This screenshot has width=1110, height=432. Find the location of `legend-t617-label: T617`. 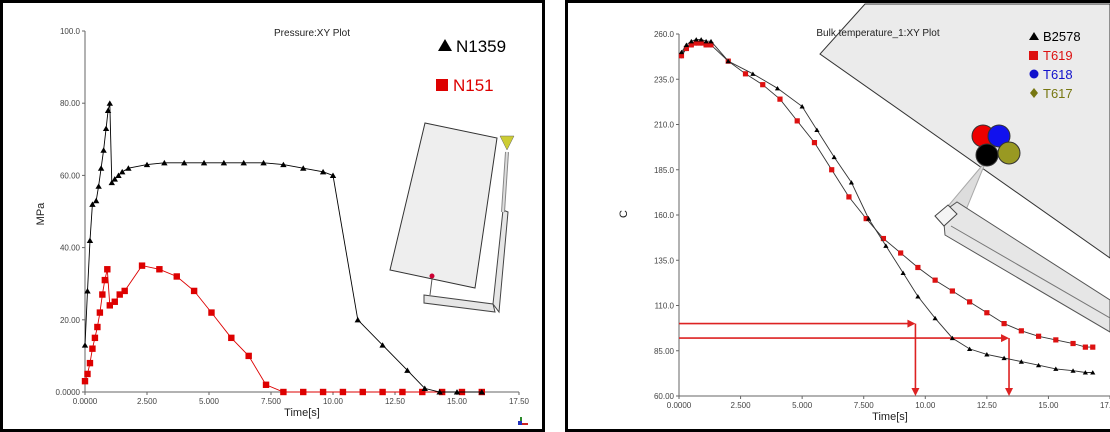

legend-t617-label: T617 is located at coordinates (1058, 93).